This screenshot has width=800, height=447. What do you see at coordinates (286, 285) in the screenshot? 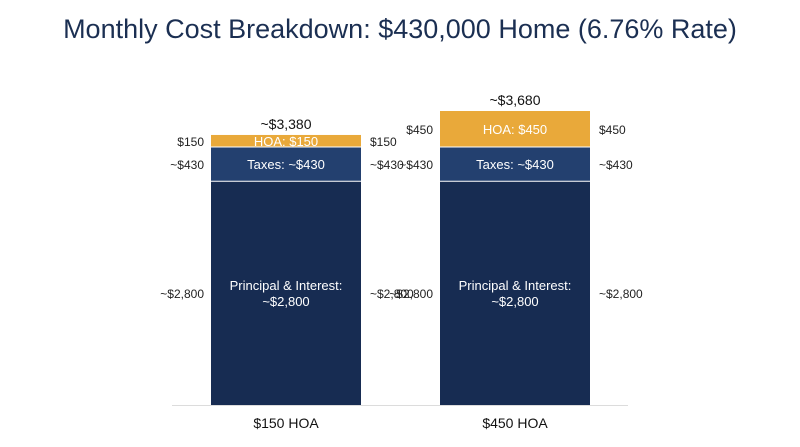
I see `bar-1-principal-interest-segment-label: Principal & Interest:` at bounding box center [286, 285].